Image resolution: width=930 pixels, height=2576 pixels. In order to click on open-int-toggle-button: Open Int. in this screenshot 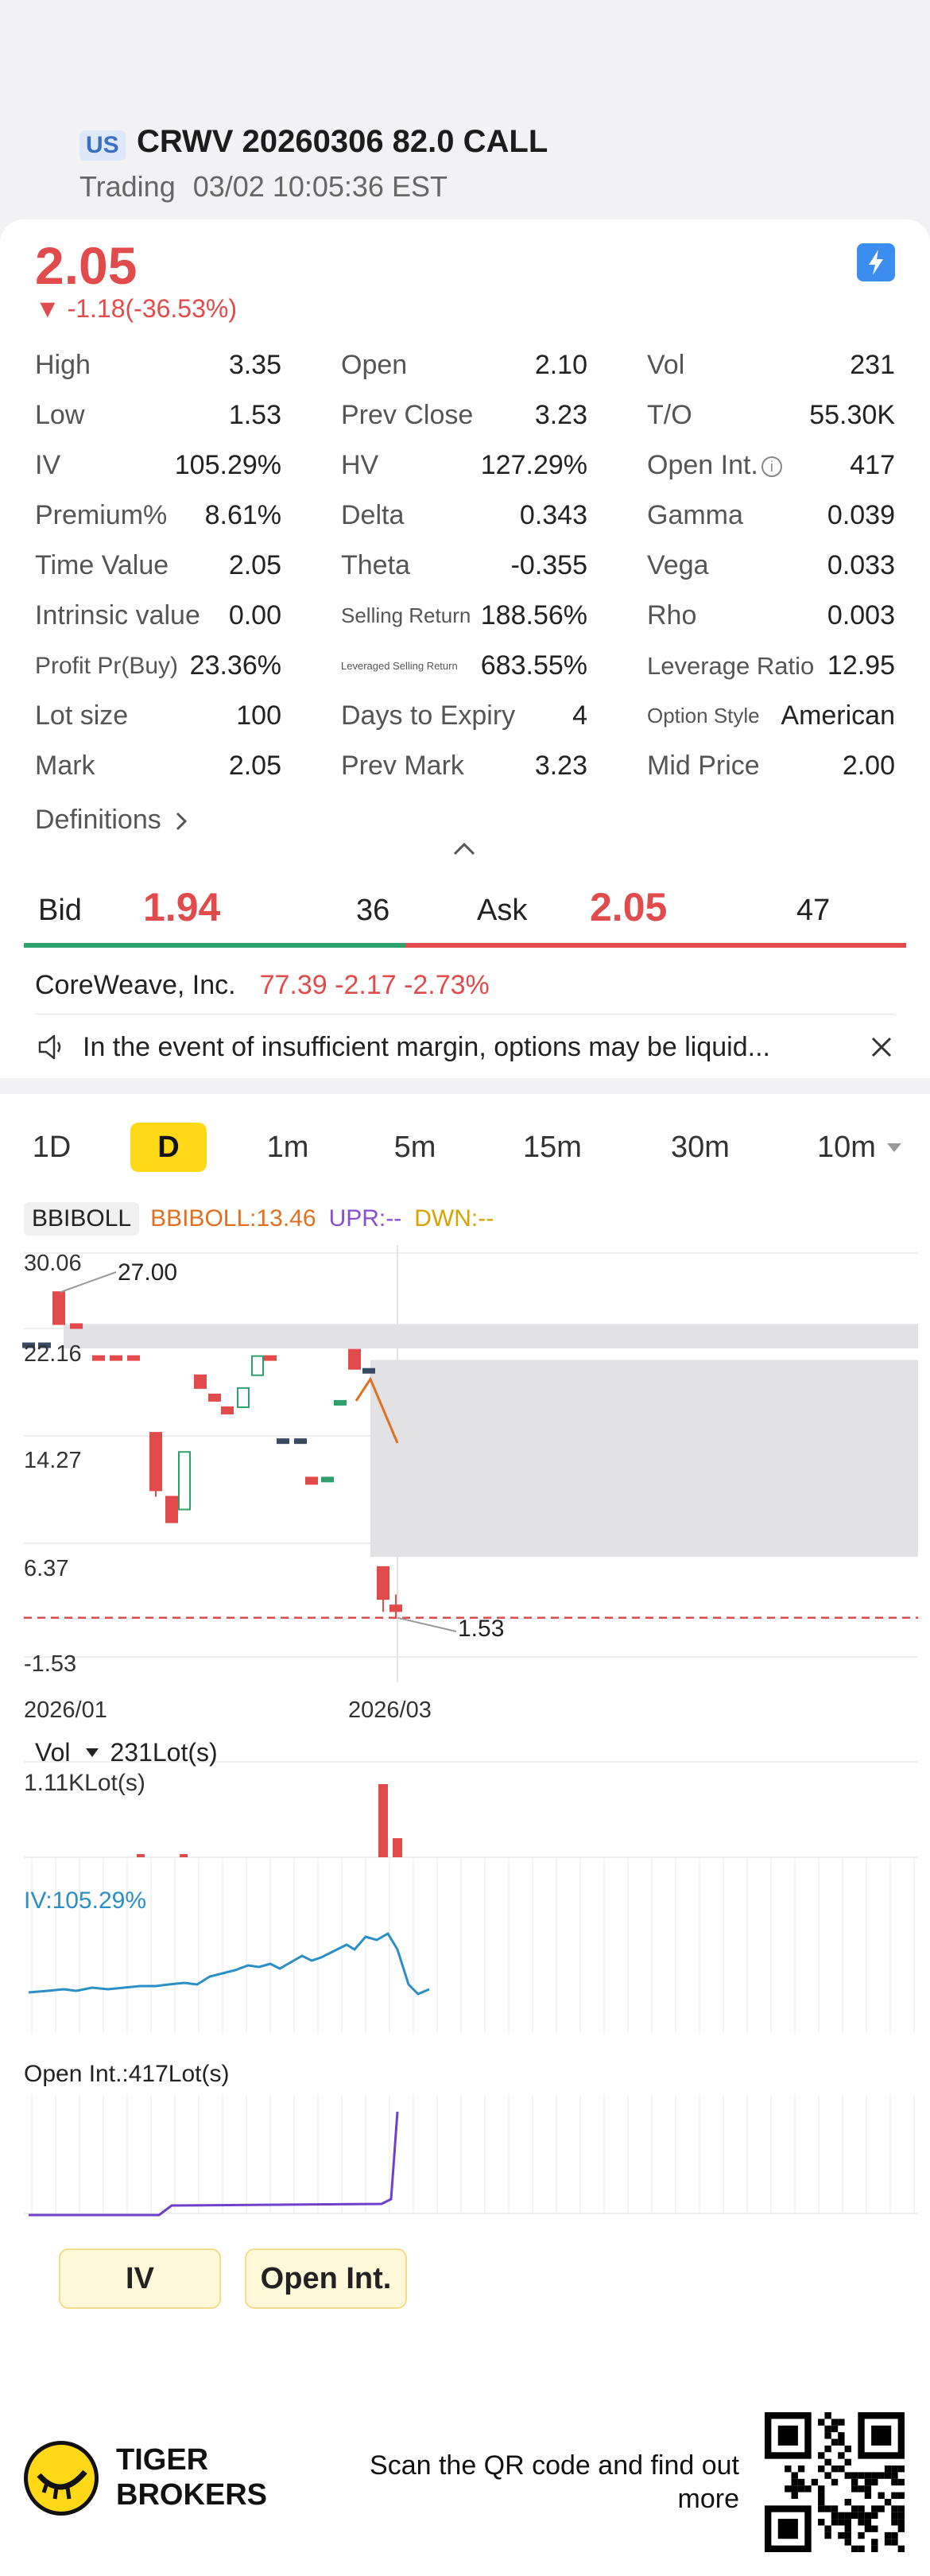, I will do `click(326, 2278)`.